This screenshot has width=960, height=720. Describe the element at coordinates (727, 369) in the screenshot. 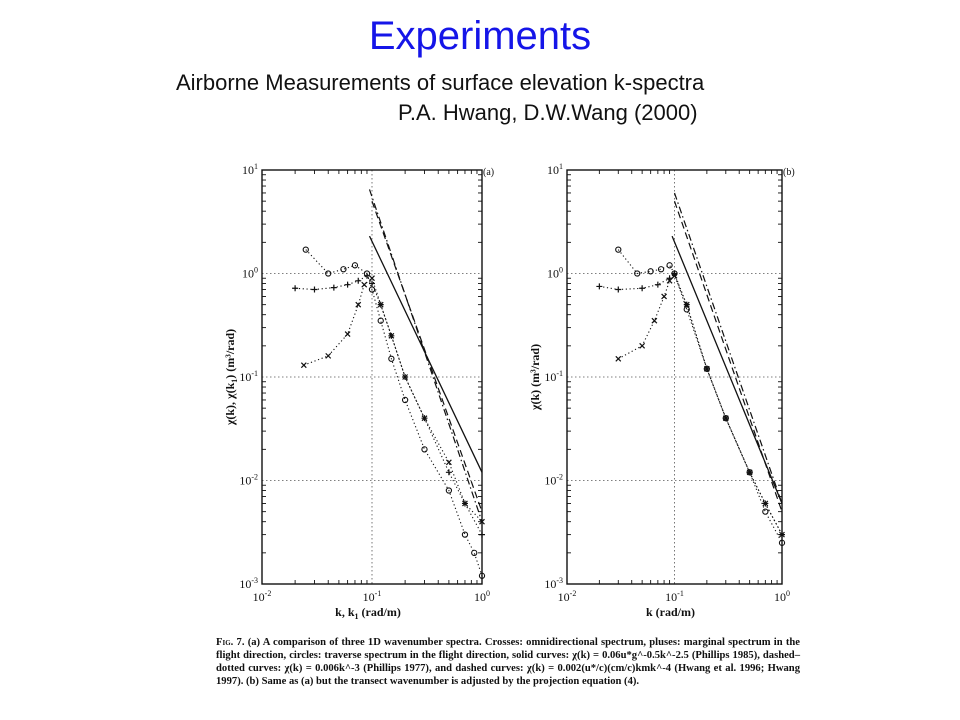

I see `series-line-solid` at that location.